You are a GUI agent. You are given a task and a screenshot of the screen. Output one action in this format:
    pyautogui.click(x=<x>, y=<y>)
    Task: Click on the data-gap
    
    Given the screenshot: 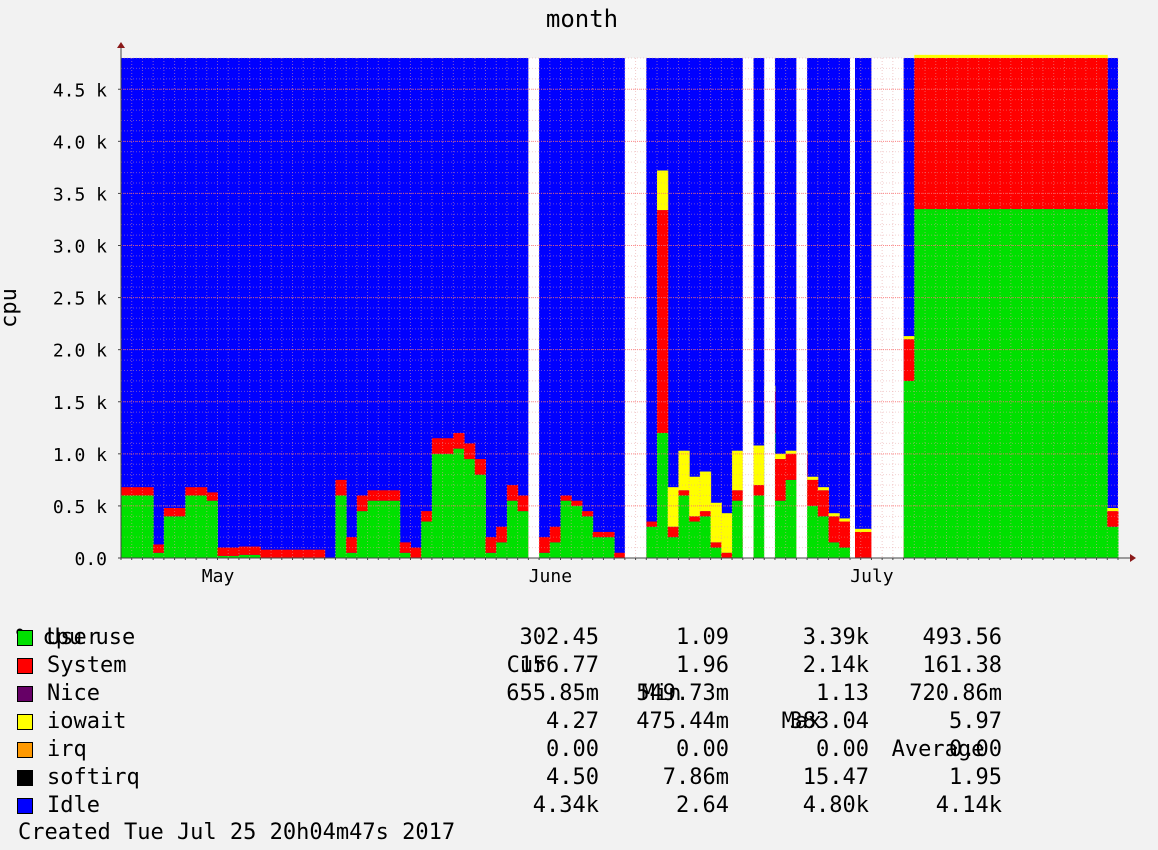 What is the action you would take?
    pyautogui.click(x=748, y=308)
    